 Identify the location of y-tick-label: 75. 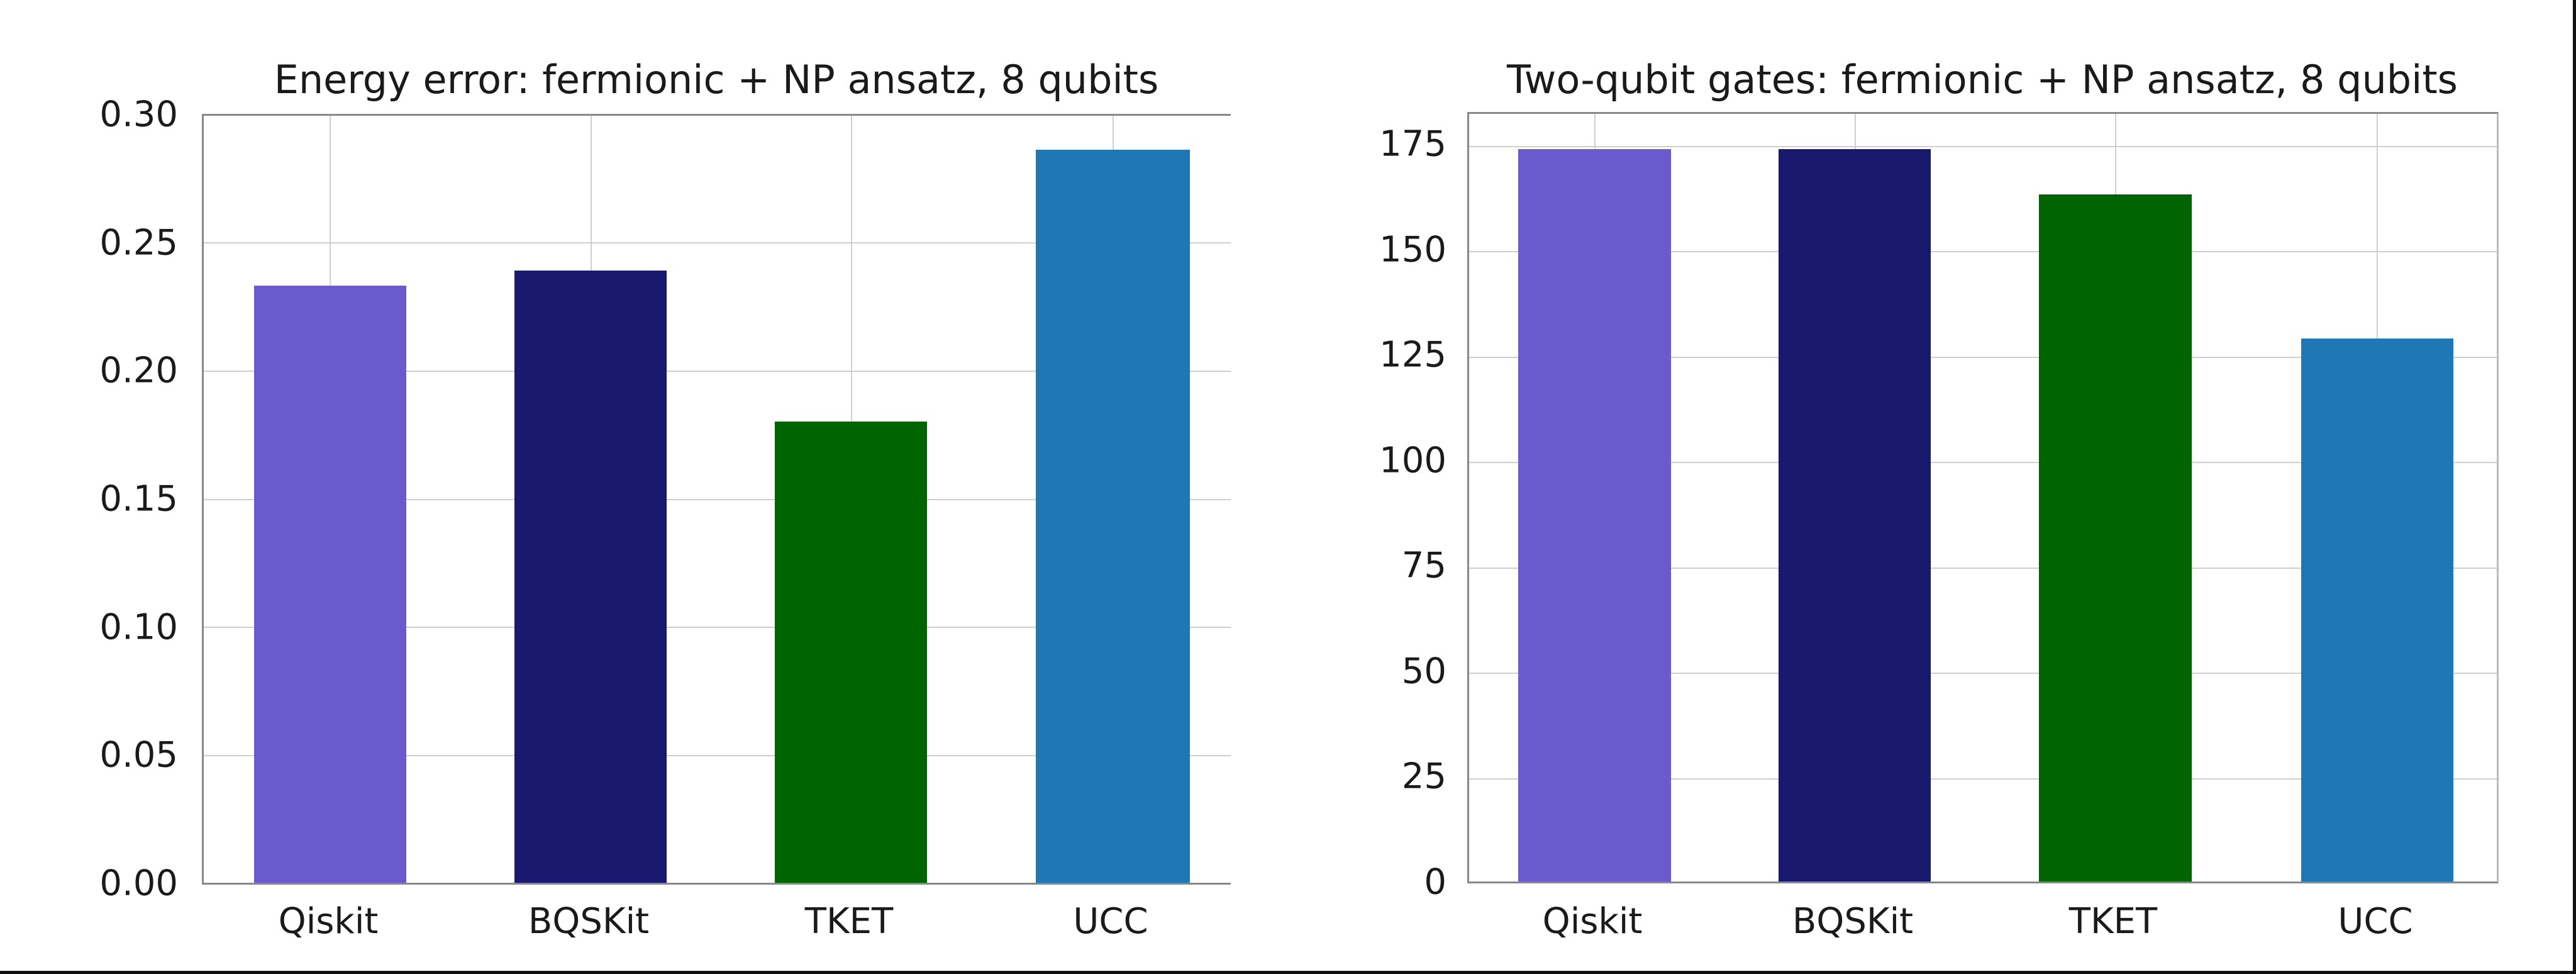
(1423, 565).